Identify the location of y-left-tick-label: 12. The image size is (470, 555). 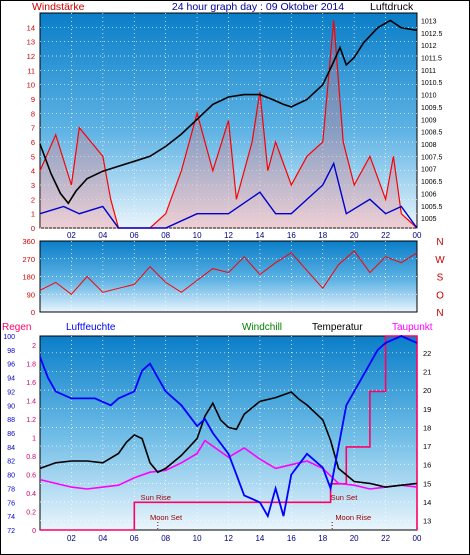
(31, 56).